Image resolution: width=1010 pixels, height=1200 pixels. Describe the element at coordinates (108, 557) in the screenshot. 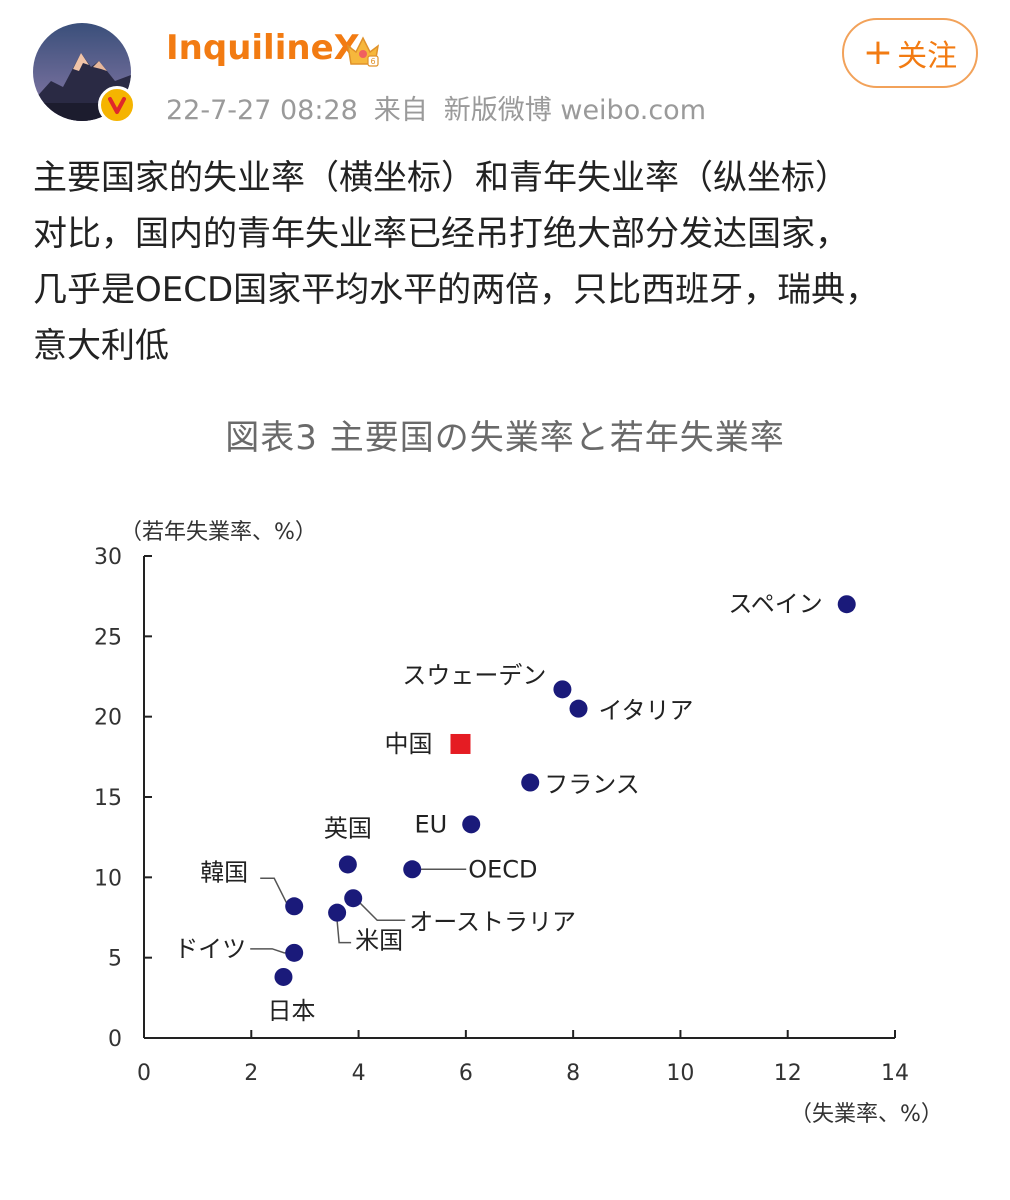

I see `y-tick-label: 30` at that location.